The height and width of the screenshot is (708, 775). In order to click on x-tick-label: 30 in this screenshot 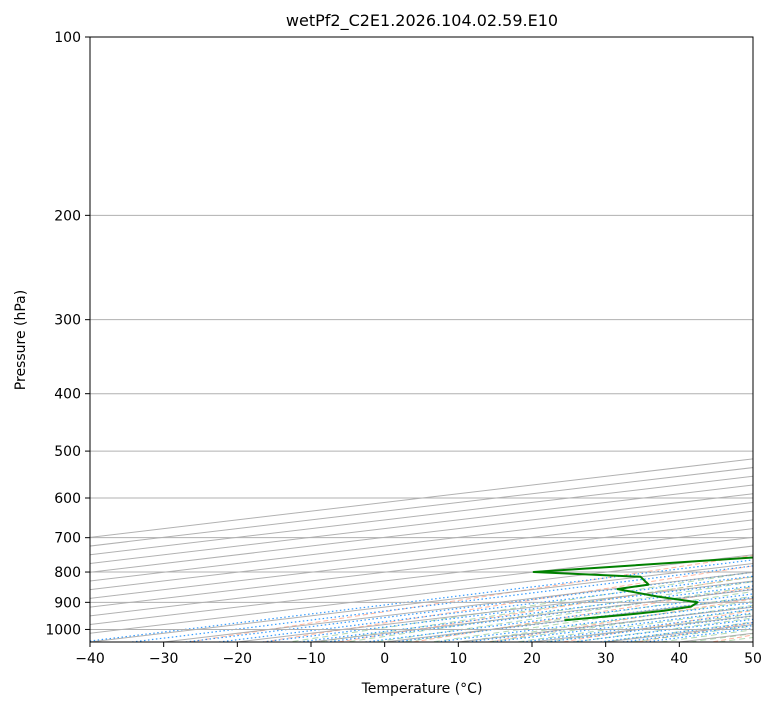, I will do `click(606, 659)`.